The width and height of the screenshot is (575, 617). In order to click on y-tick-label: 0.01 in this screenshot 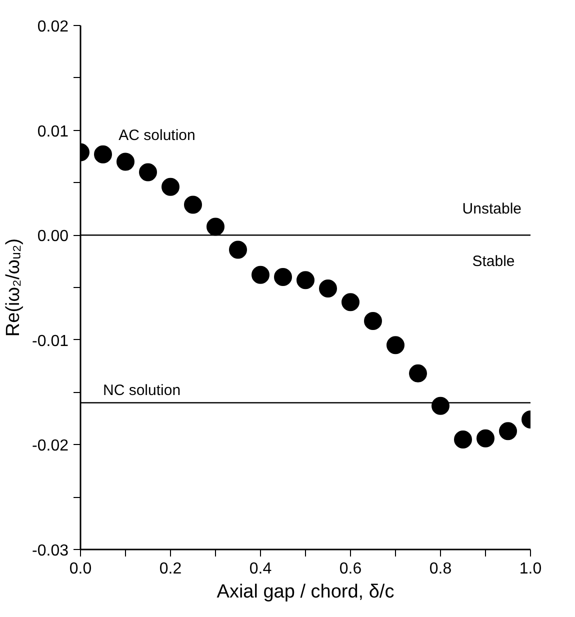, I will do `click(53, 131)`.